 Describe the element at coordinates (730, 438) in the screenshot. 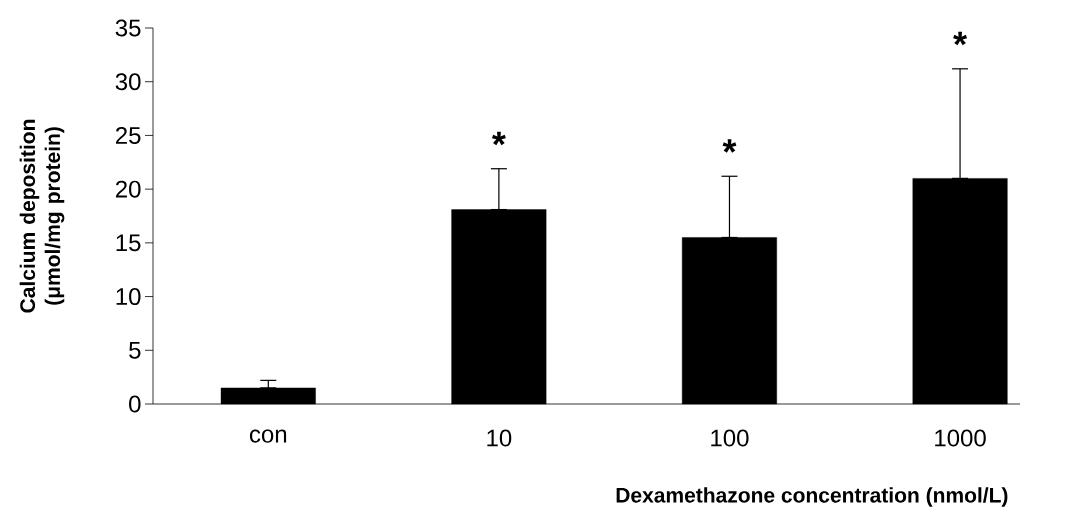

I see `x-tick-label: 100` at that location.